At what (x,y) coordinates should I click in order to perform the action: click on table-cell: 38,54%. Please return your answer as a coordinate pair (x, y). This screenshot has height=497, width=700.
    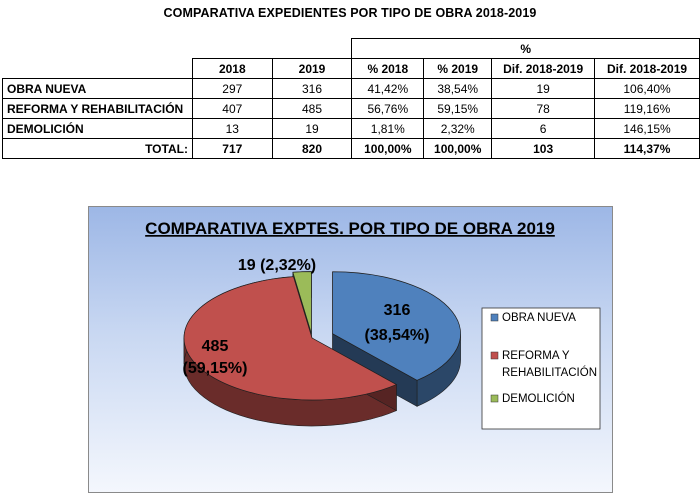
    Looking at the image, I should click on (458, 88).